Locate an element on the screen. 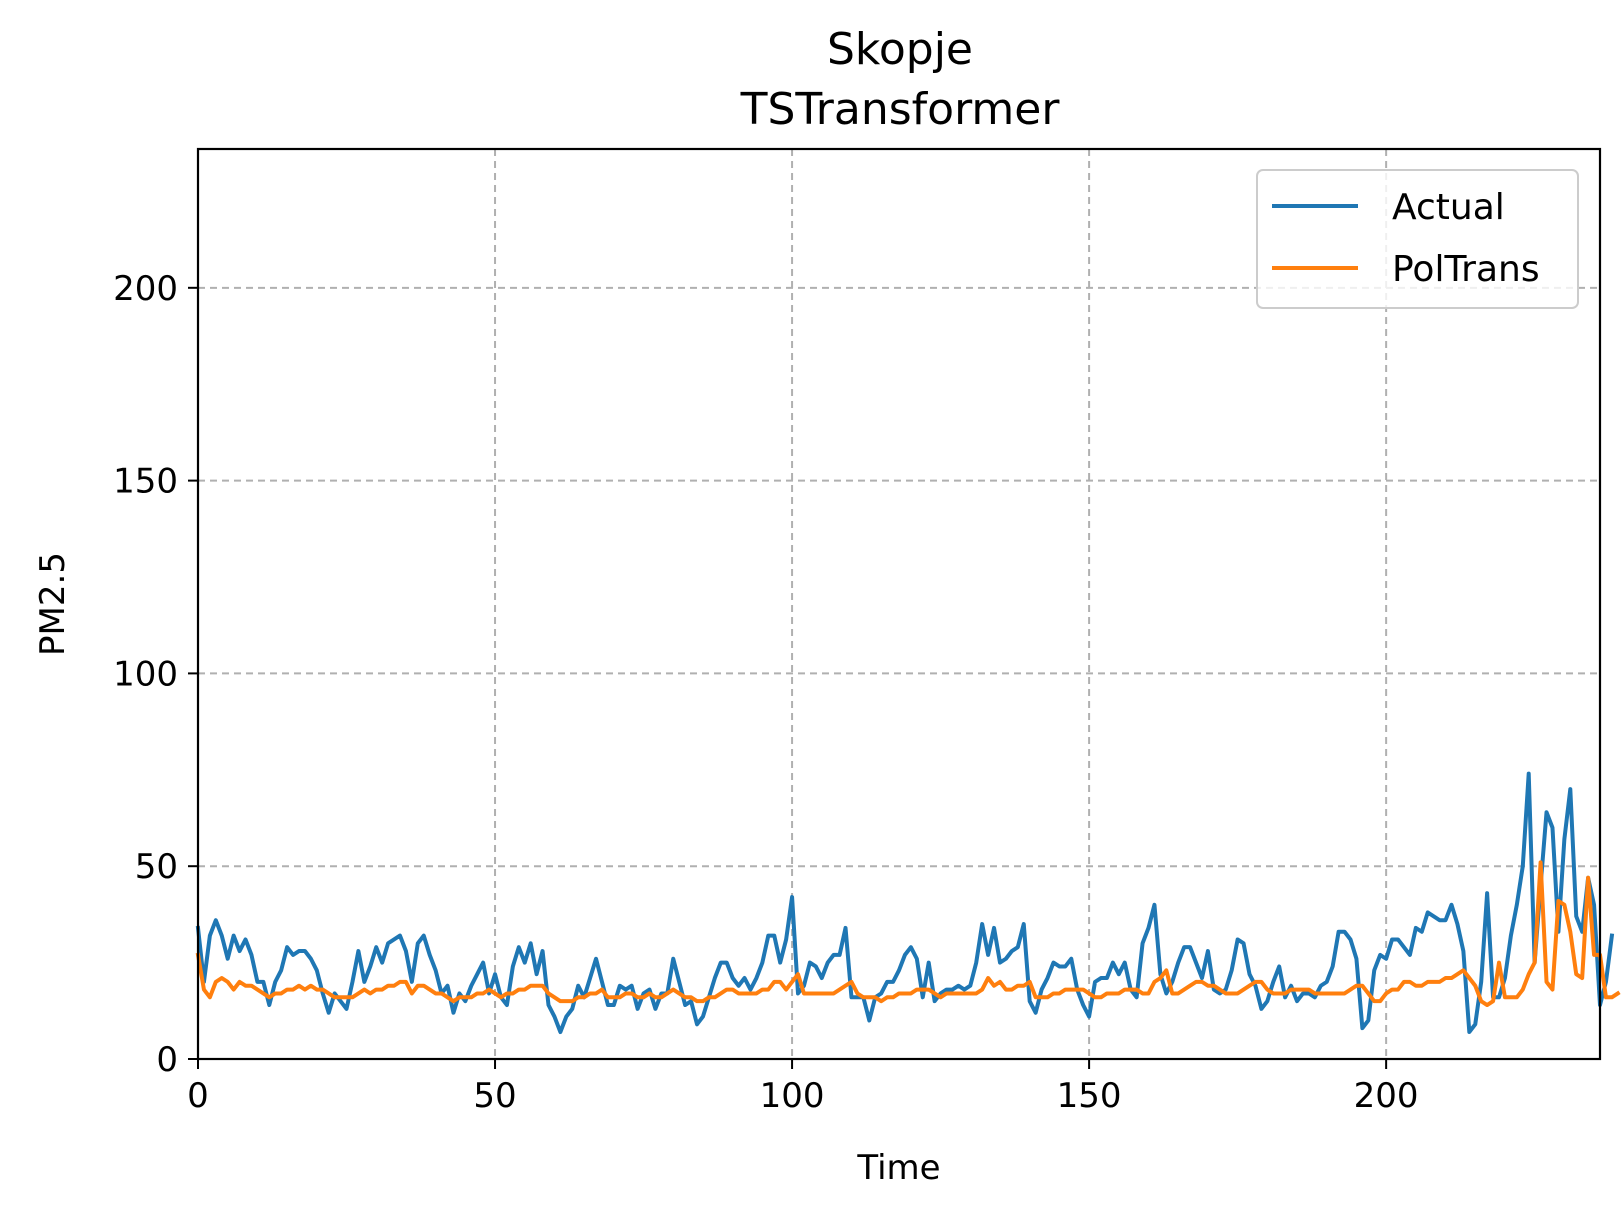 This screenshot has height=1214, width=1622. series-poltrans-line is located at coordinates (908, 934).